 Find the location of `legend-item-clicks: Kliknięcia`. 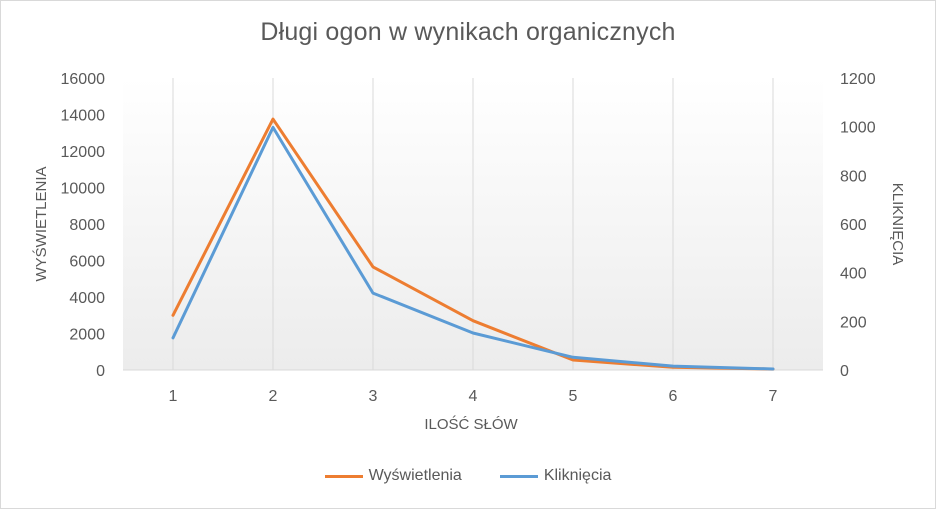

legend-item-clicks: Kliknięcia is located at coordinates (555, 476).